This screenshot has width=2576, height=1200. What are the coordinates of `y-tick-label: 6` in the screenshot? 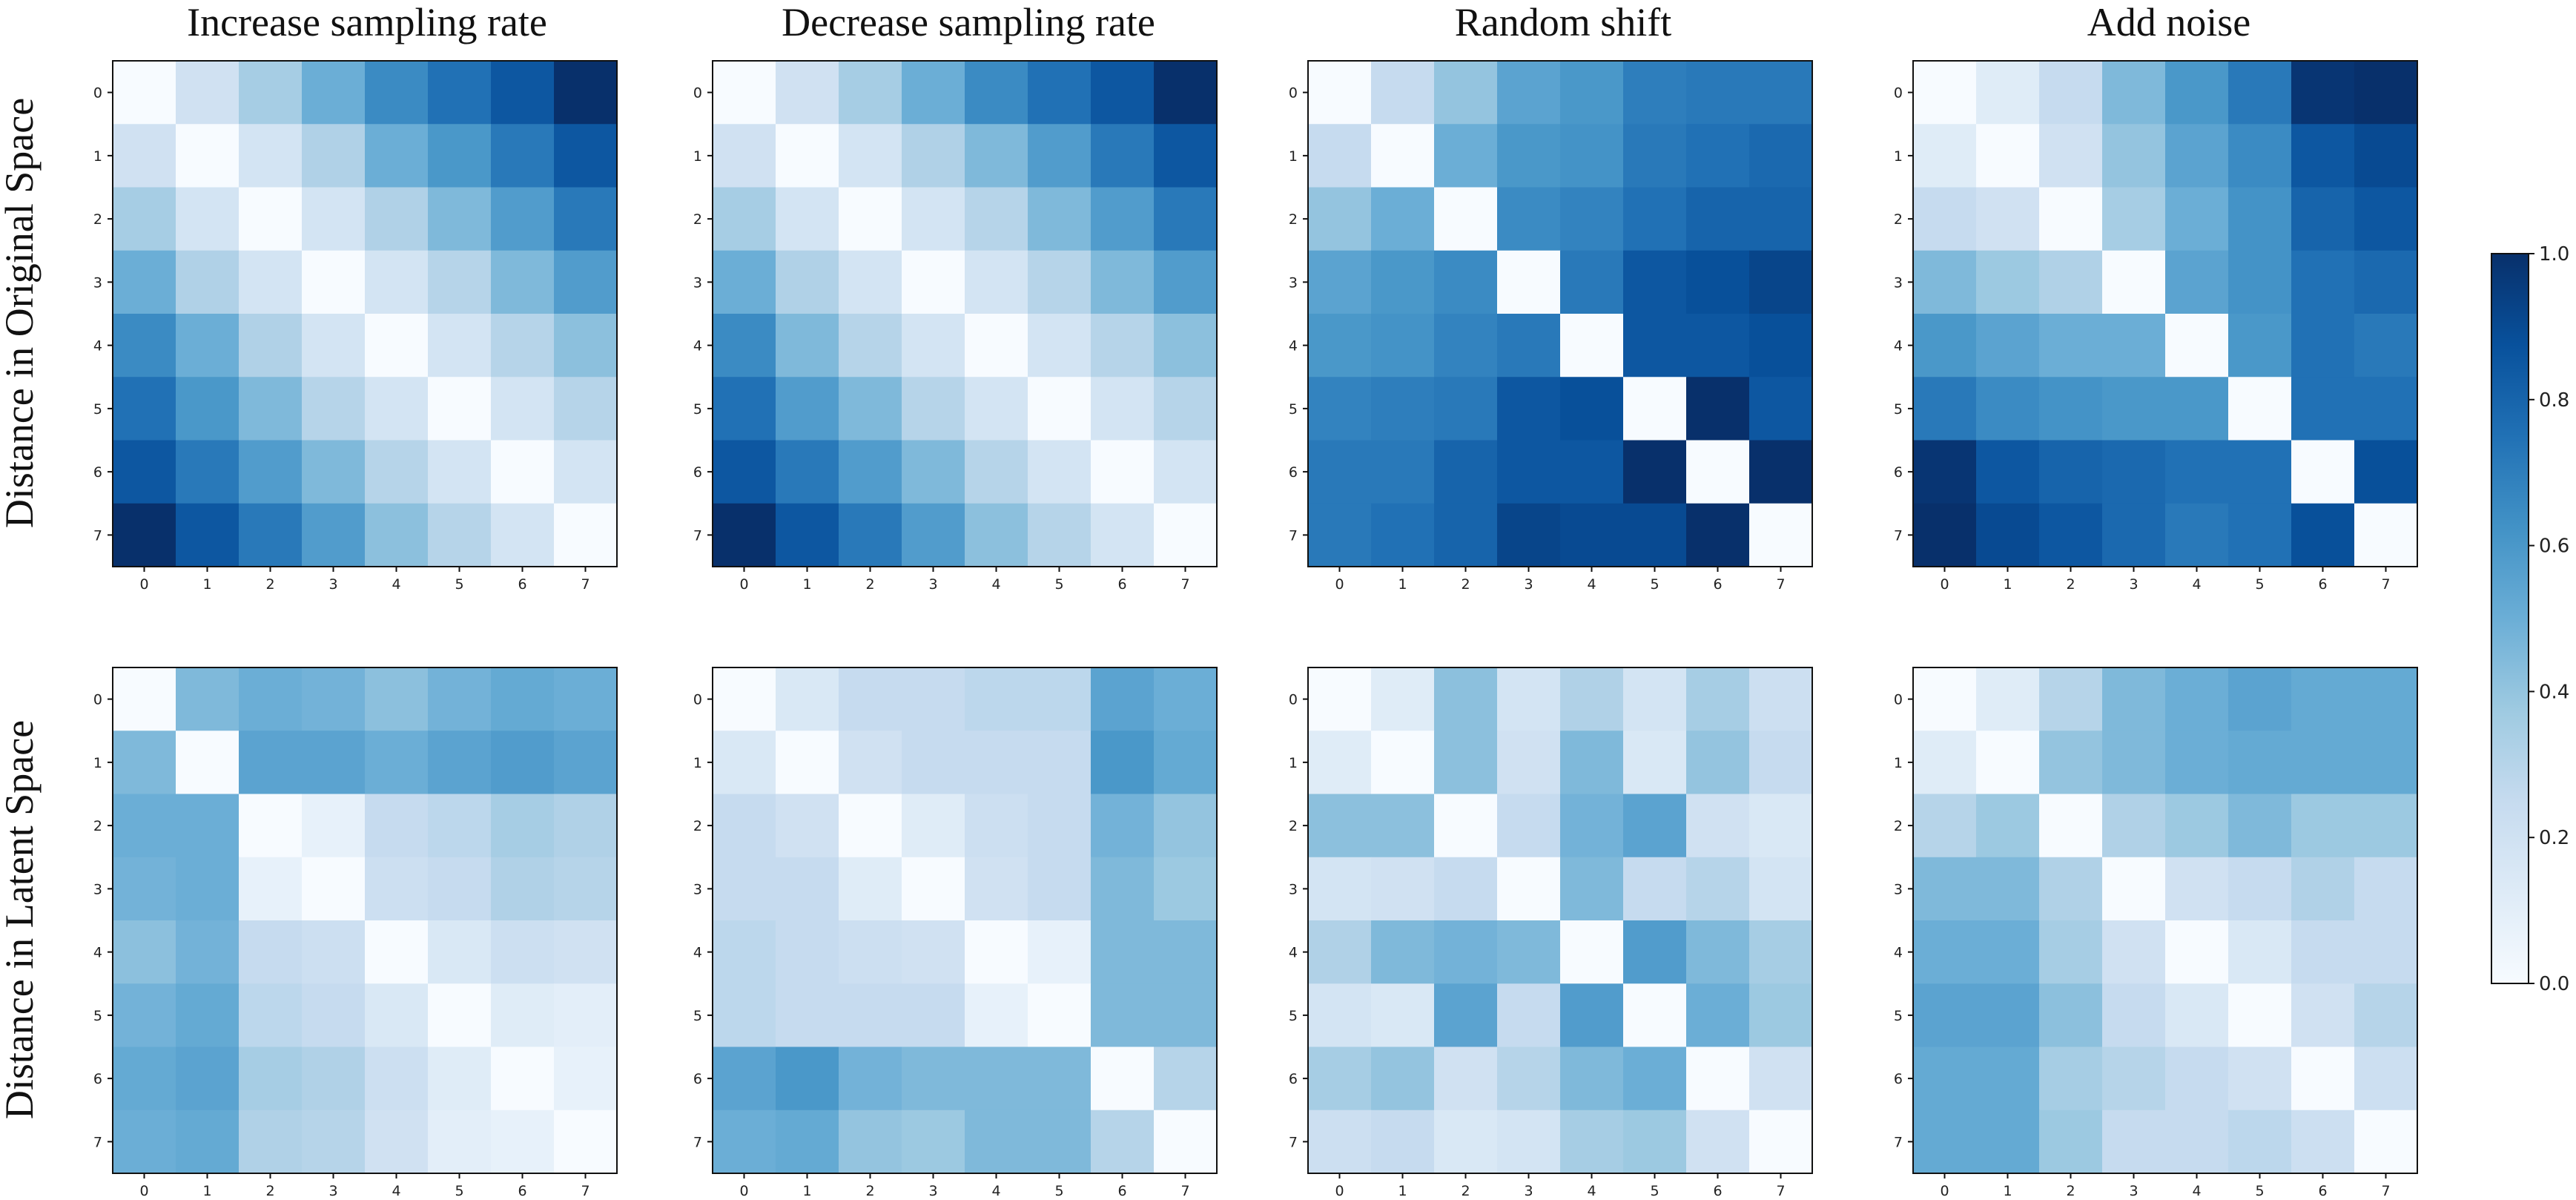 It's located at (1293, 1079).